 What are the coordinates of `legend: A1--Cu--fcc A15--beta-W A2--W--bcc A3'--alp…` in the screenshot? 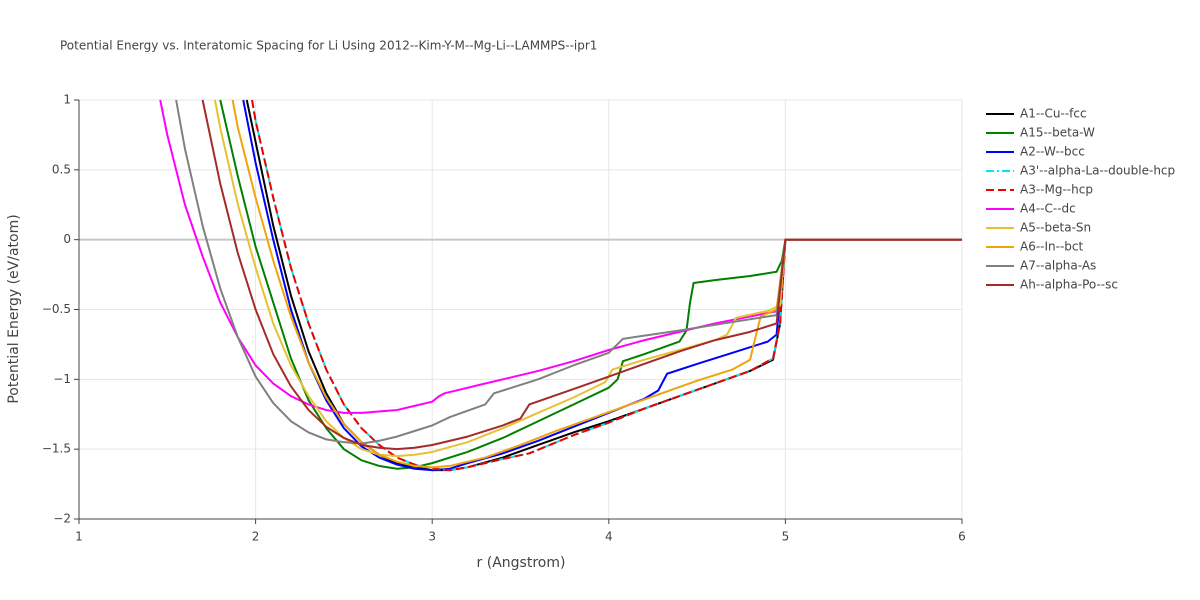 It's located at (1080, 199).